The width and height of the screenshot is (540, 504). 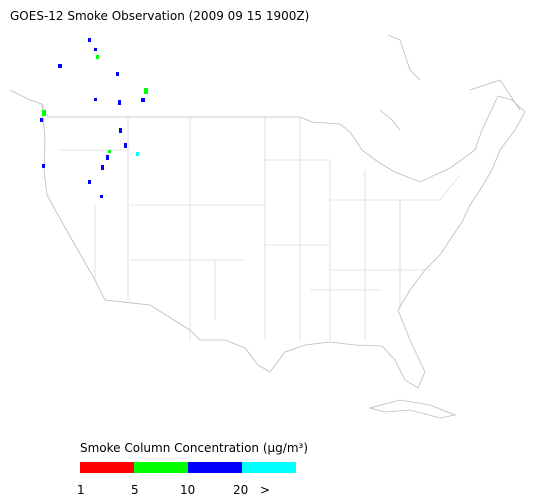 I want to click on cuba, so click(x=412, y=409).